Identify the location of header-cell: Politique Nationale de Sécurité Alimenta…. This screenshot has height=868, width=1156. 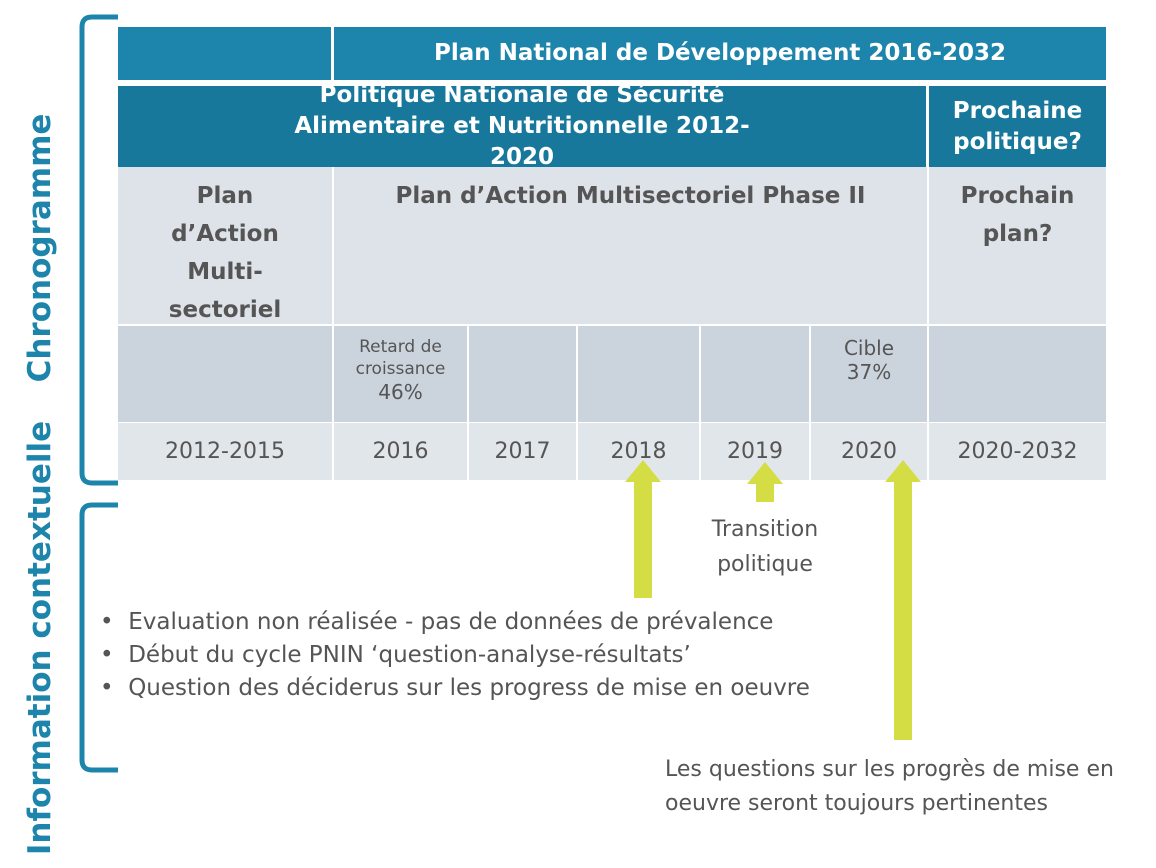
(522, 126).